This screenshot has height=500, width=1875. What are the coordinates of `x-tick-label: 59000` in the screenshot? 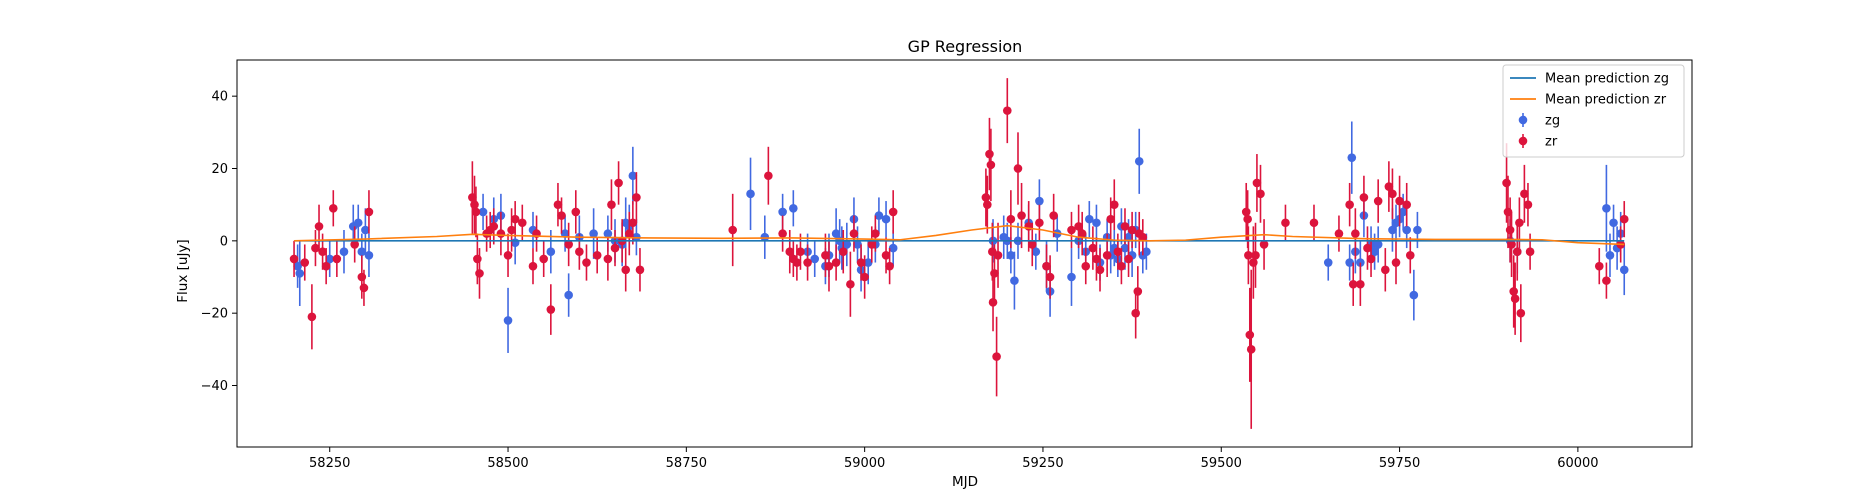 It's located at (864, 463).